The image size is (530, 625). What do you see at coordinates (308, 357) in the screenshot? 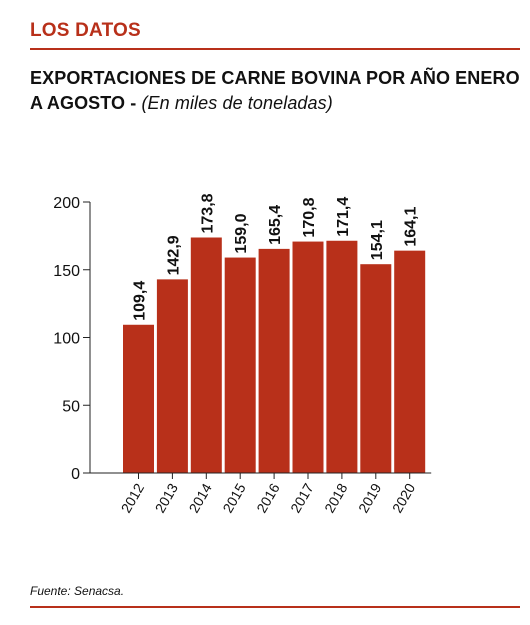
I see `bar-2017` at bounding box center [308, 357].